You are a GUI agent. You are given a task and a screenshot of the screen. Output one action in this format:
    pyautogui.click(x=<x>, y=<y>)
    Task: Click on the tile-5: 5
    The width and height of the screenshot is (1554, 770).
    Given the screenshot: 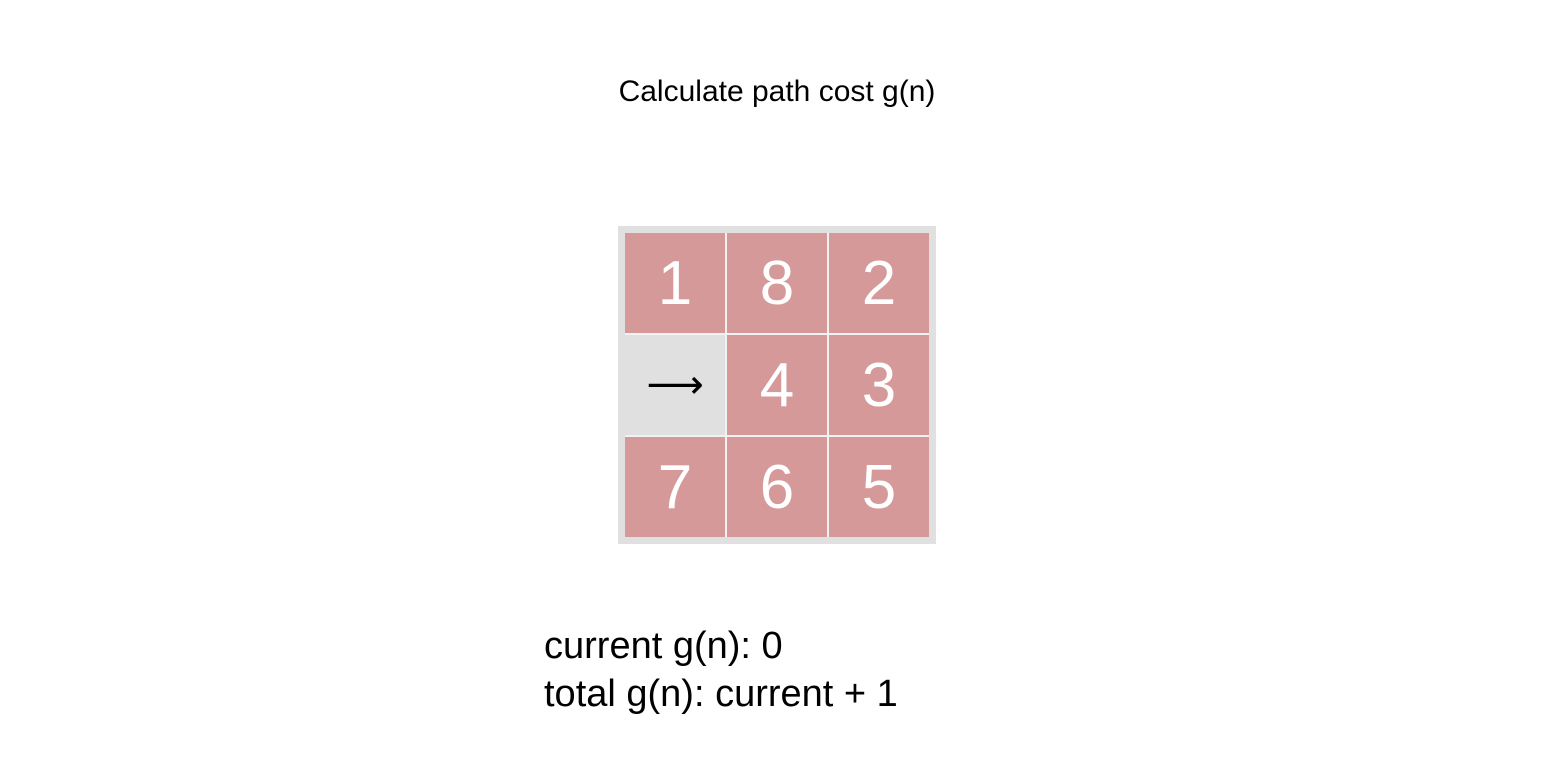 What is the action you would take?
    pyautogui.click(x=879, y=487)
    